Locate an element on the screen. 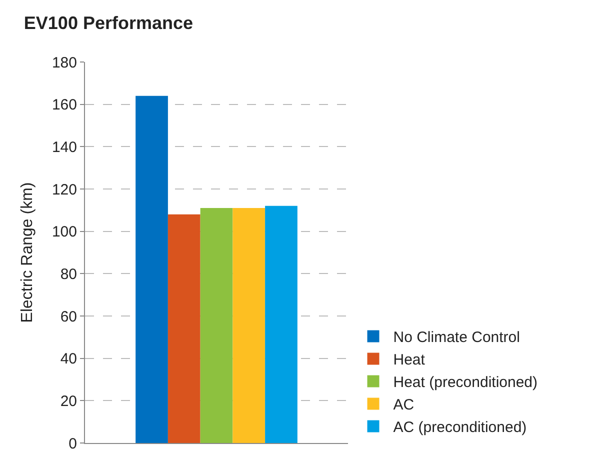 This screenshot has width=598, height=464. y-tick-label: 0 is located at coordinates (72, 443).